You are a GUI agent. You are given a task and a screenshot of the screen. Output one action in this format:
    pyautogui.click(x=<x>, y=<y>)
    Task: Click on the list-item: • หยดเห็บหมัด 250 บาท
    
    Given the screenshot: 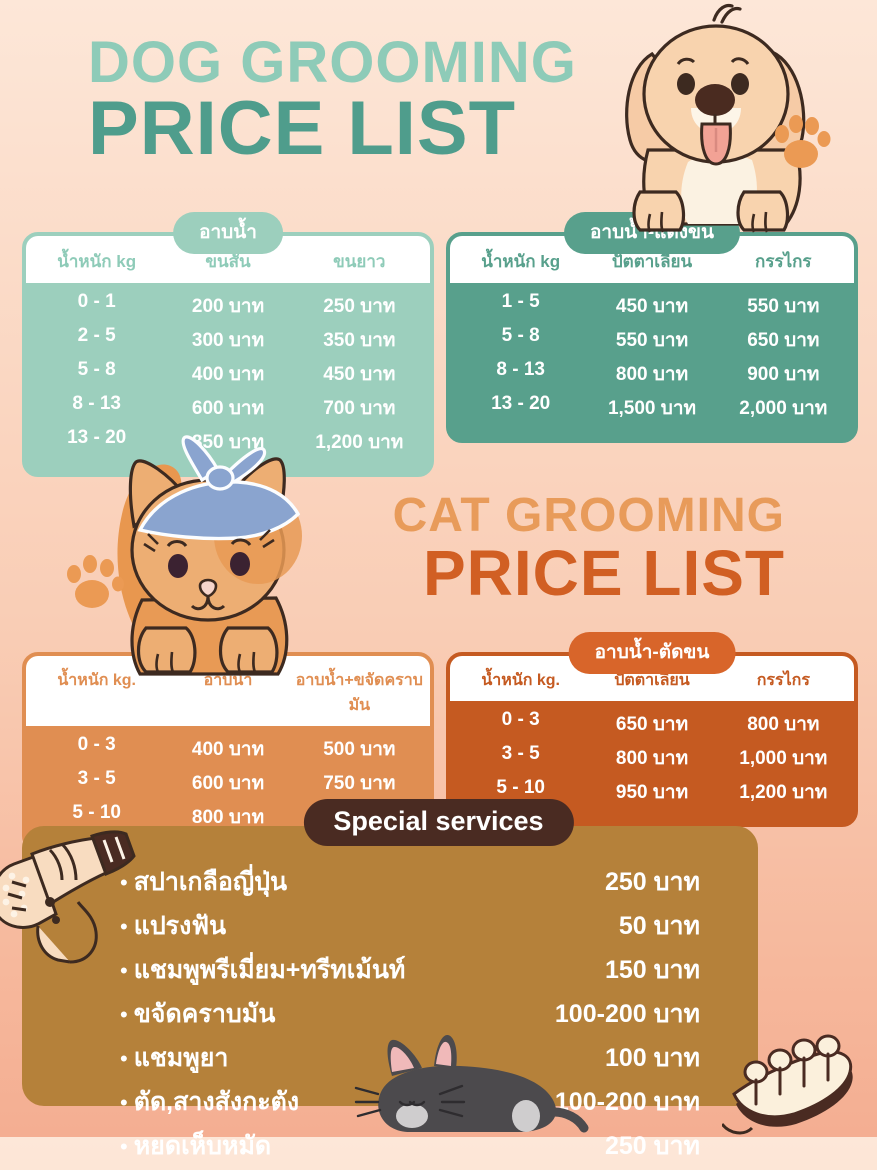 What is the action you would take?
    pyautogui.click(x=410, y=1146)
    